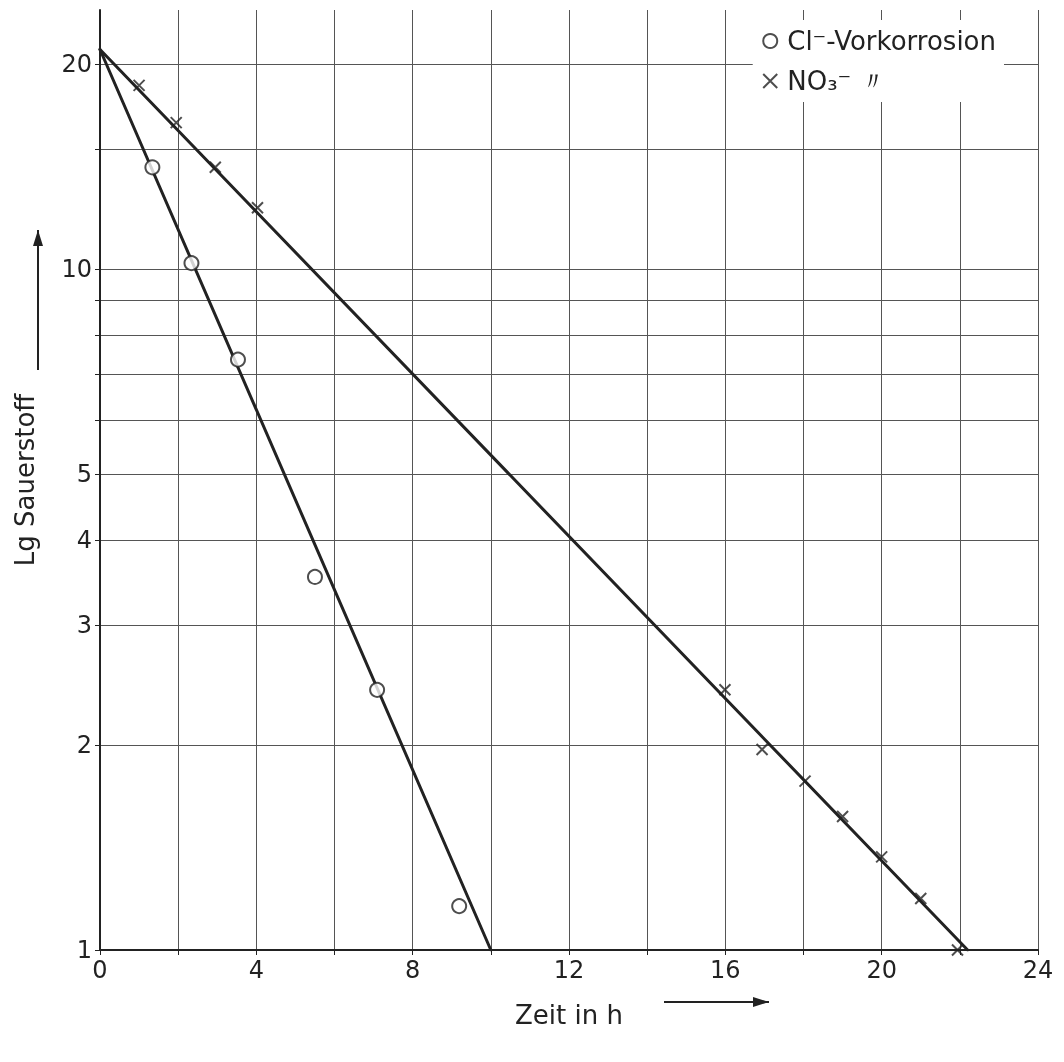  I want to click on x-axis-title: Zeit in h, so click(569, 1015).